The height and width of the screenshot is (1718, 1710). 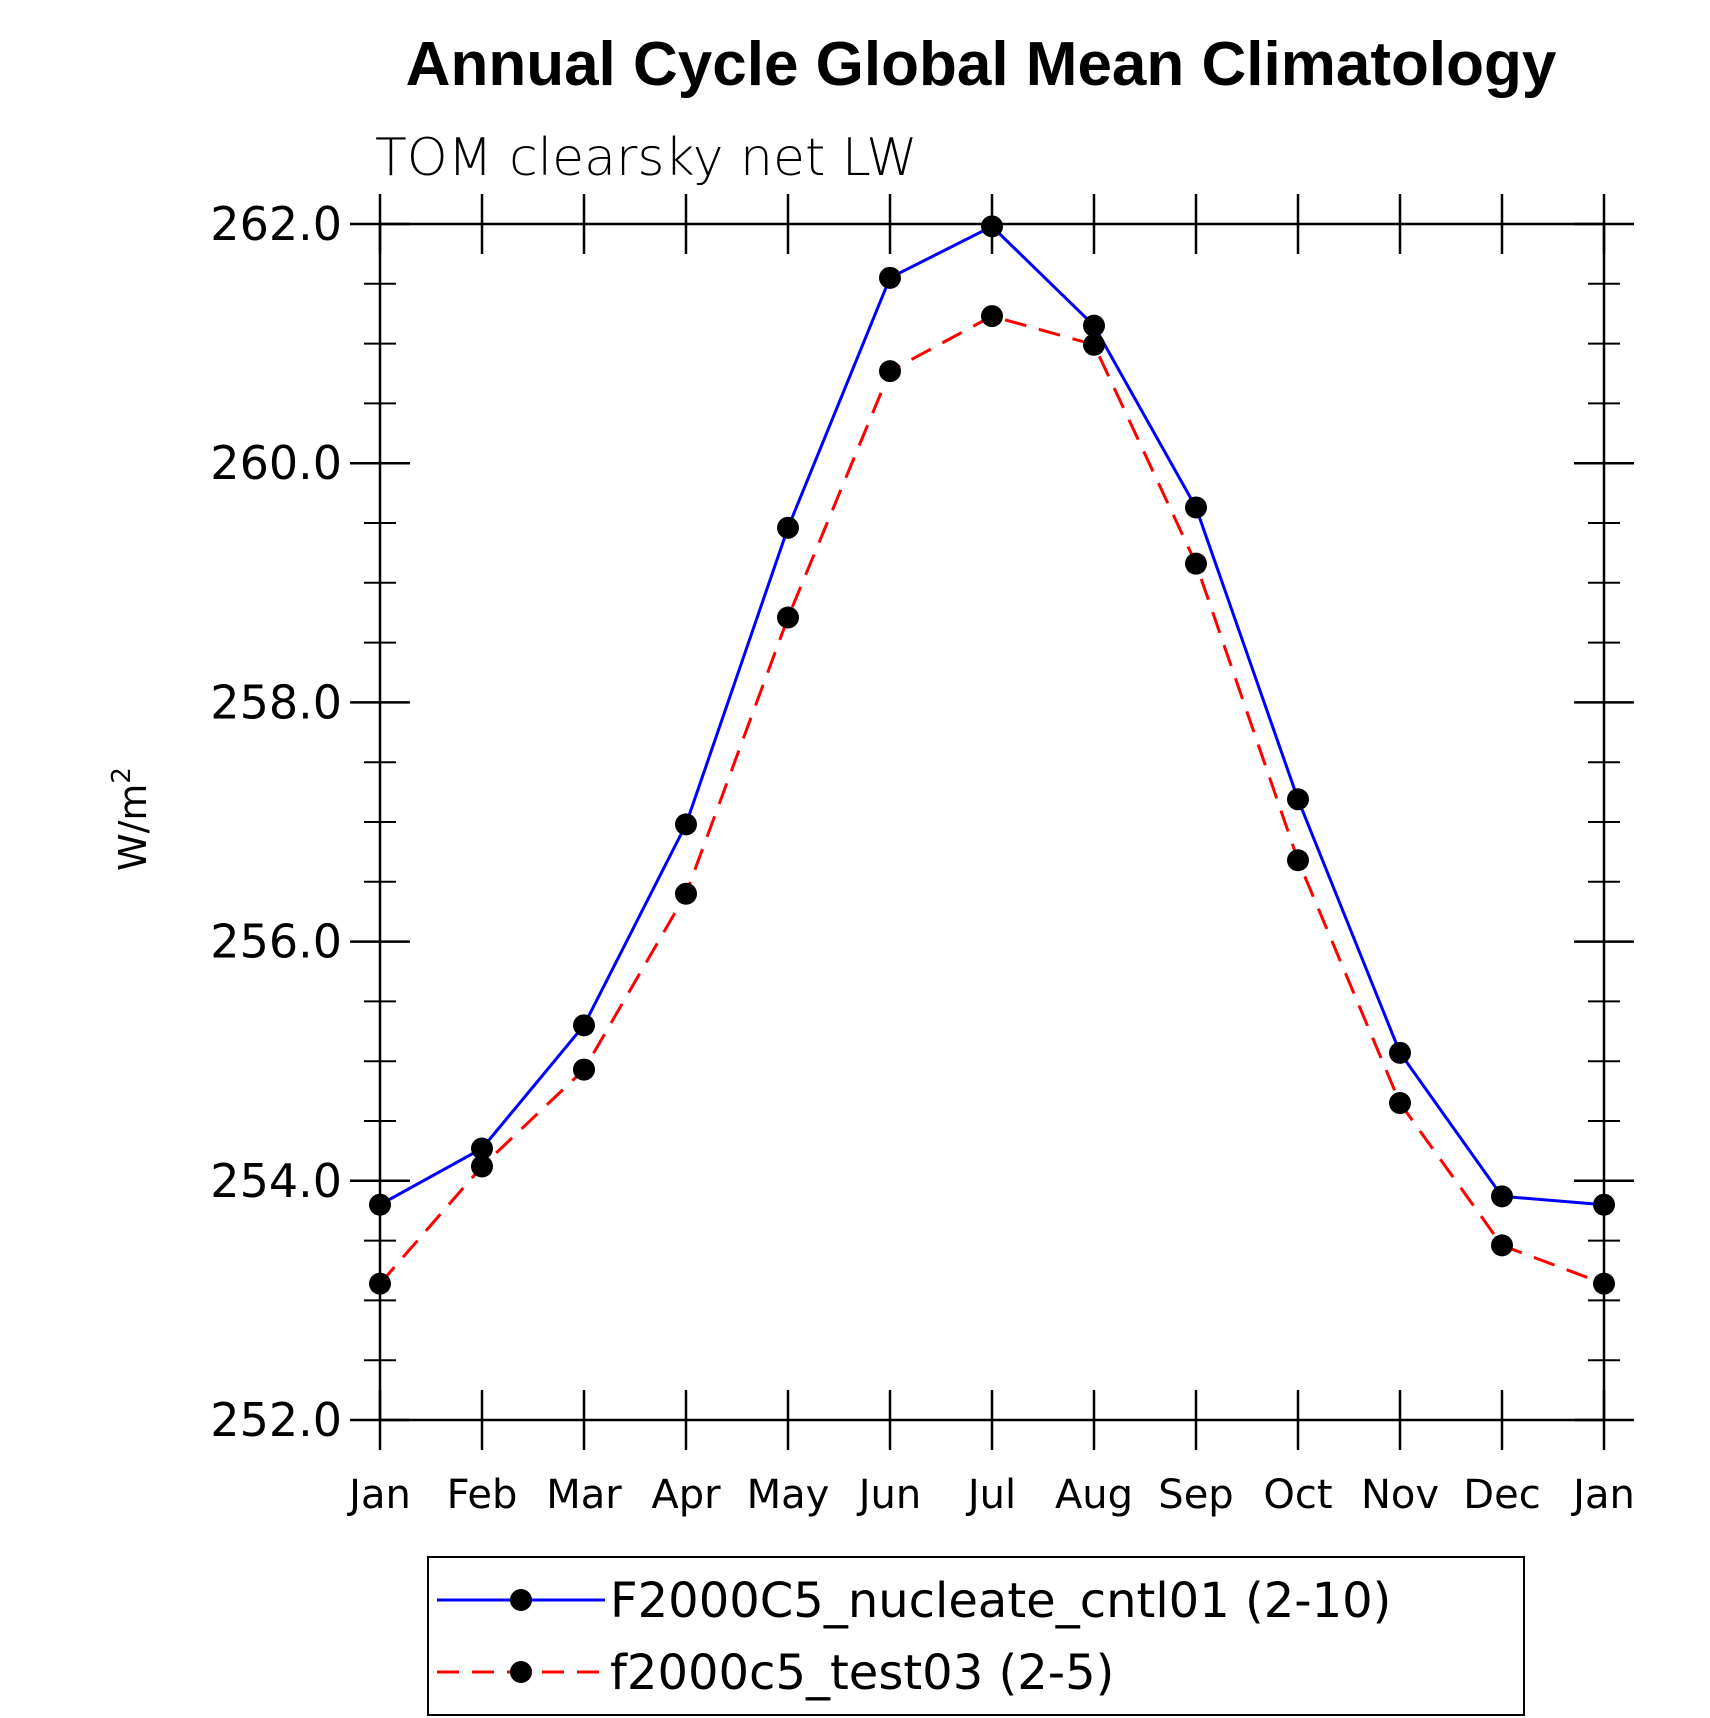 I want to click on x-tick-label: Apr, so click(x=686, y=1495).